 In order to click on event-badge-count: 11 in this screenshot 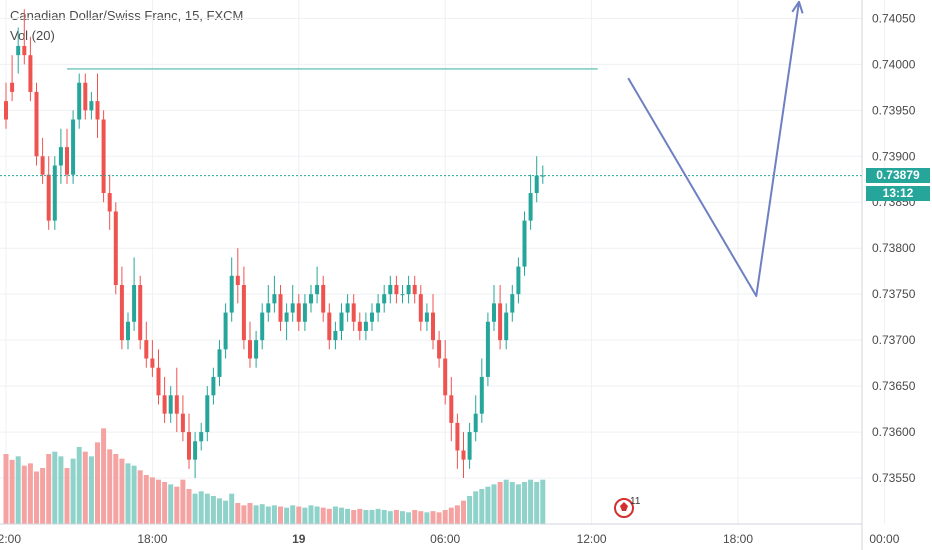, I will do `click(635, 501)`.